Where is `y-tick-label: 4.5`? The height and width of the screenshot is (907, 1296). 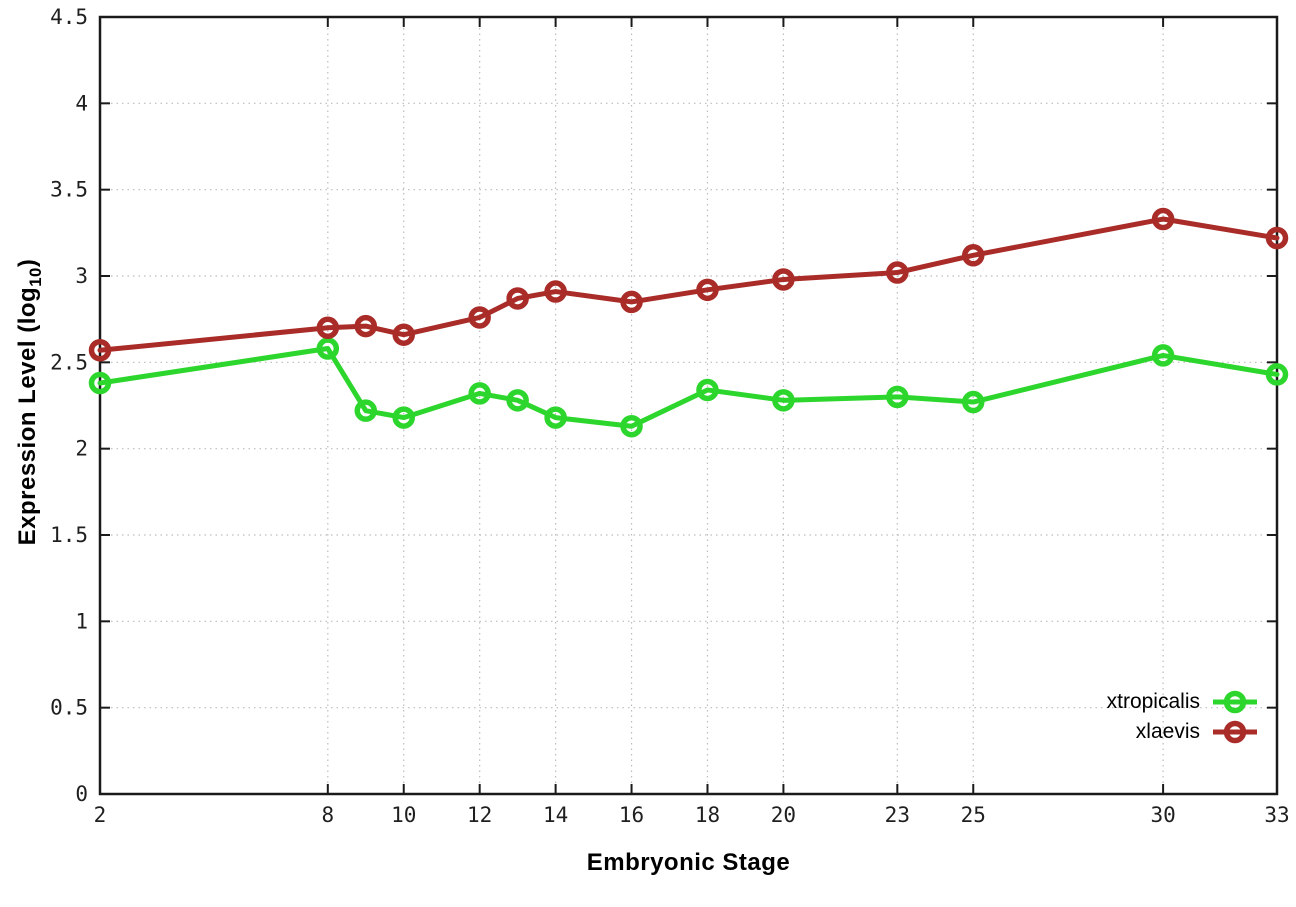 y-tick-label: 4.5 is located at coordinates (69, 17).